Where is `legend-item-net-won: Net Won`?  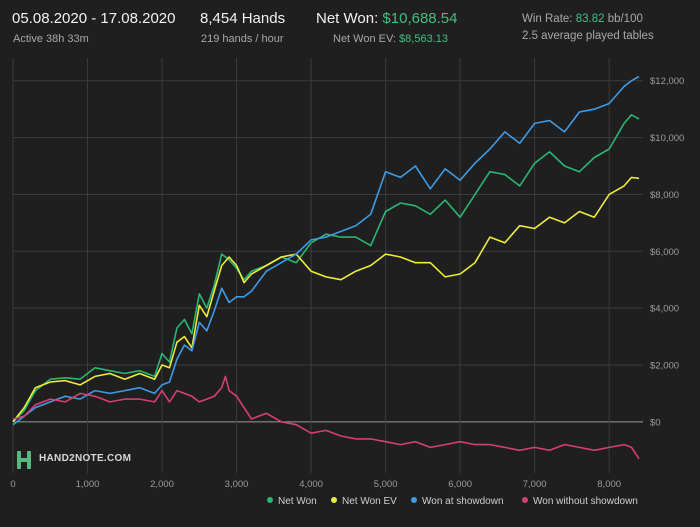 legend-item-net-won: Net Won is located at coordinates (292, 501).